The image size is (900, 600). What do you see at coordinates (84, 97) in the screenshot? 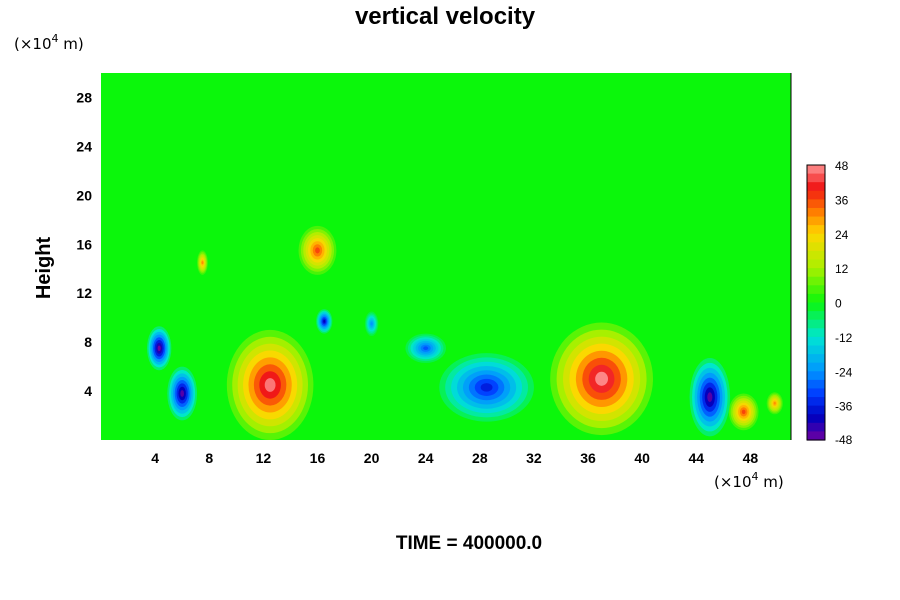
I see `y-tick-label: 28` at bounding box center [84, 97].